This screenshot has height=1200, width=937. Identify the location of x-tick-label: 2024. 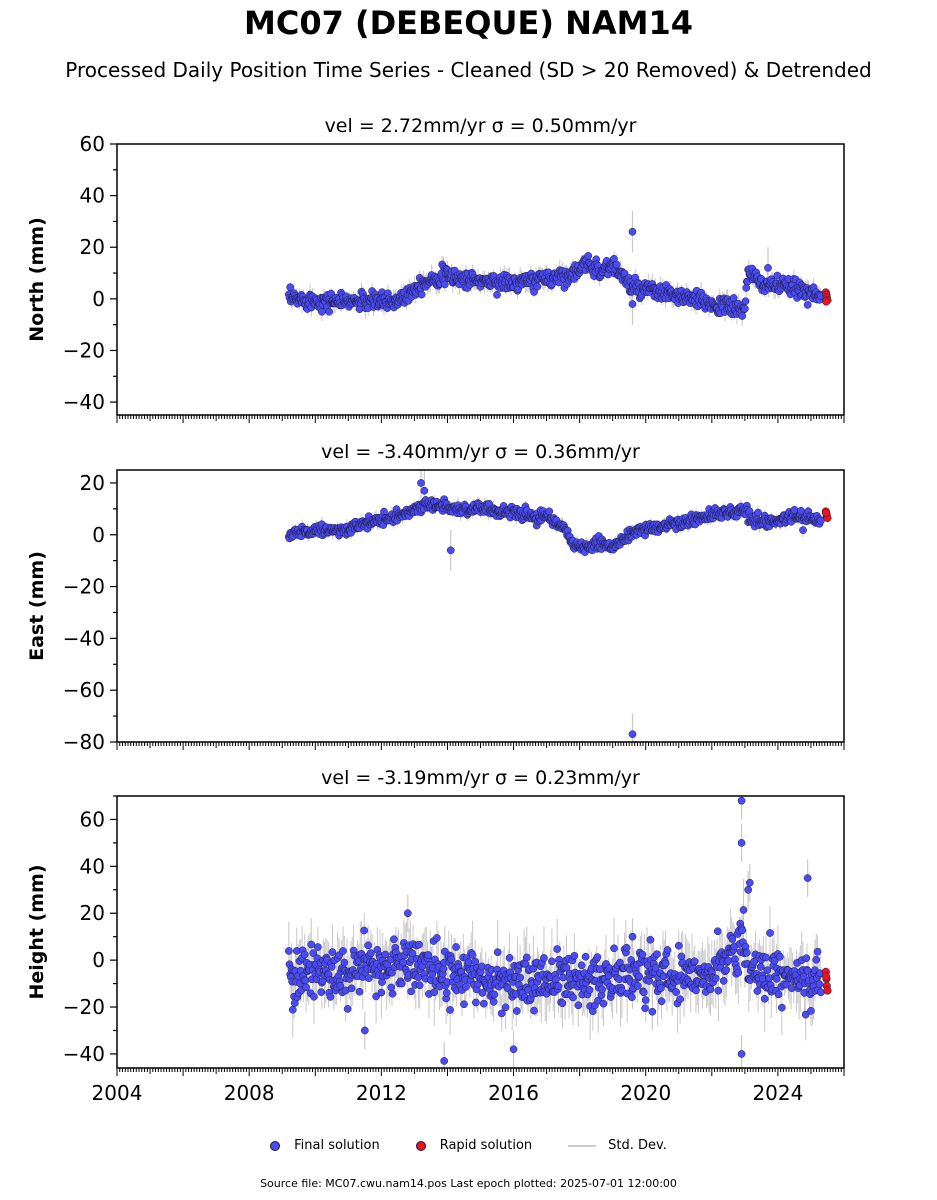
(777, 1093).